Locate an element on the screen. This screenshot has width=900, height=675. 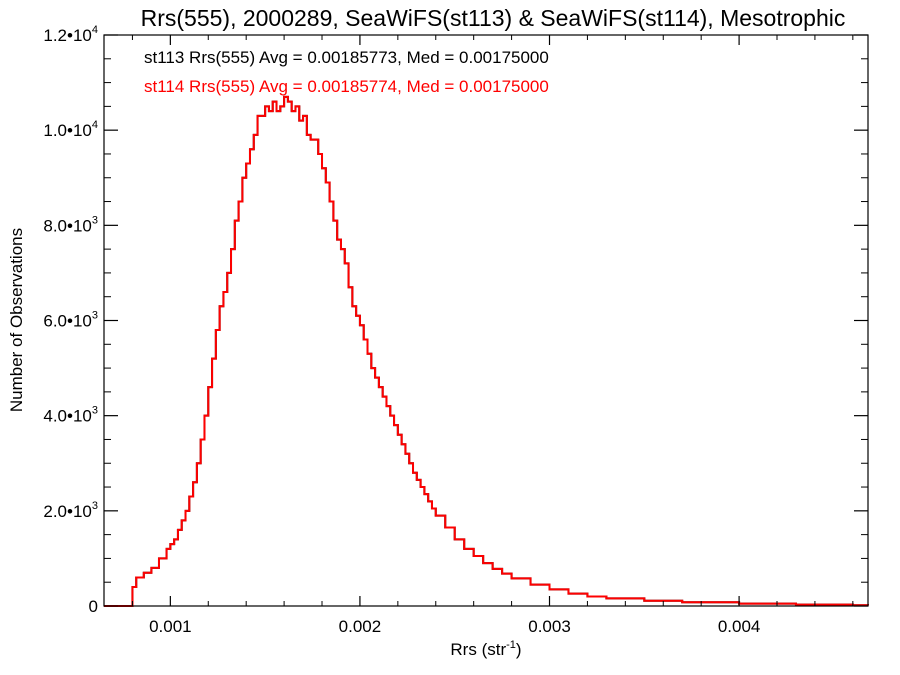
x-axis-label: Rrs (str-1) is located at coordinates (485, 649).